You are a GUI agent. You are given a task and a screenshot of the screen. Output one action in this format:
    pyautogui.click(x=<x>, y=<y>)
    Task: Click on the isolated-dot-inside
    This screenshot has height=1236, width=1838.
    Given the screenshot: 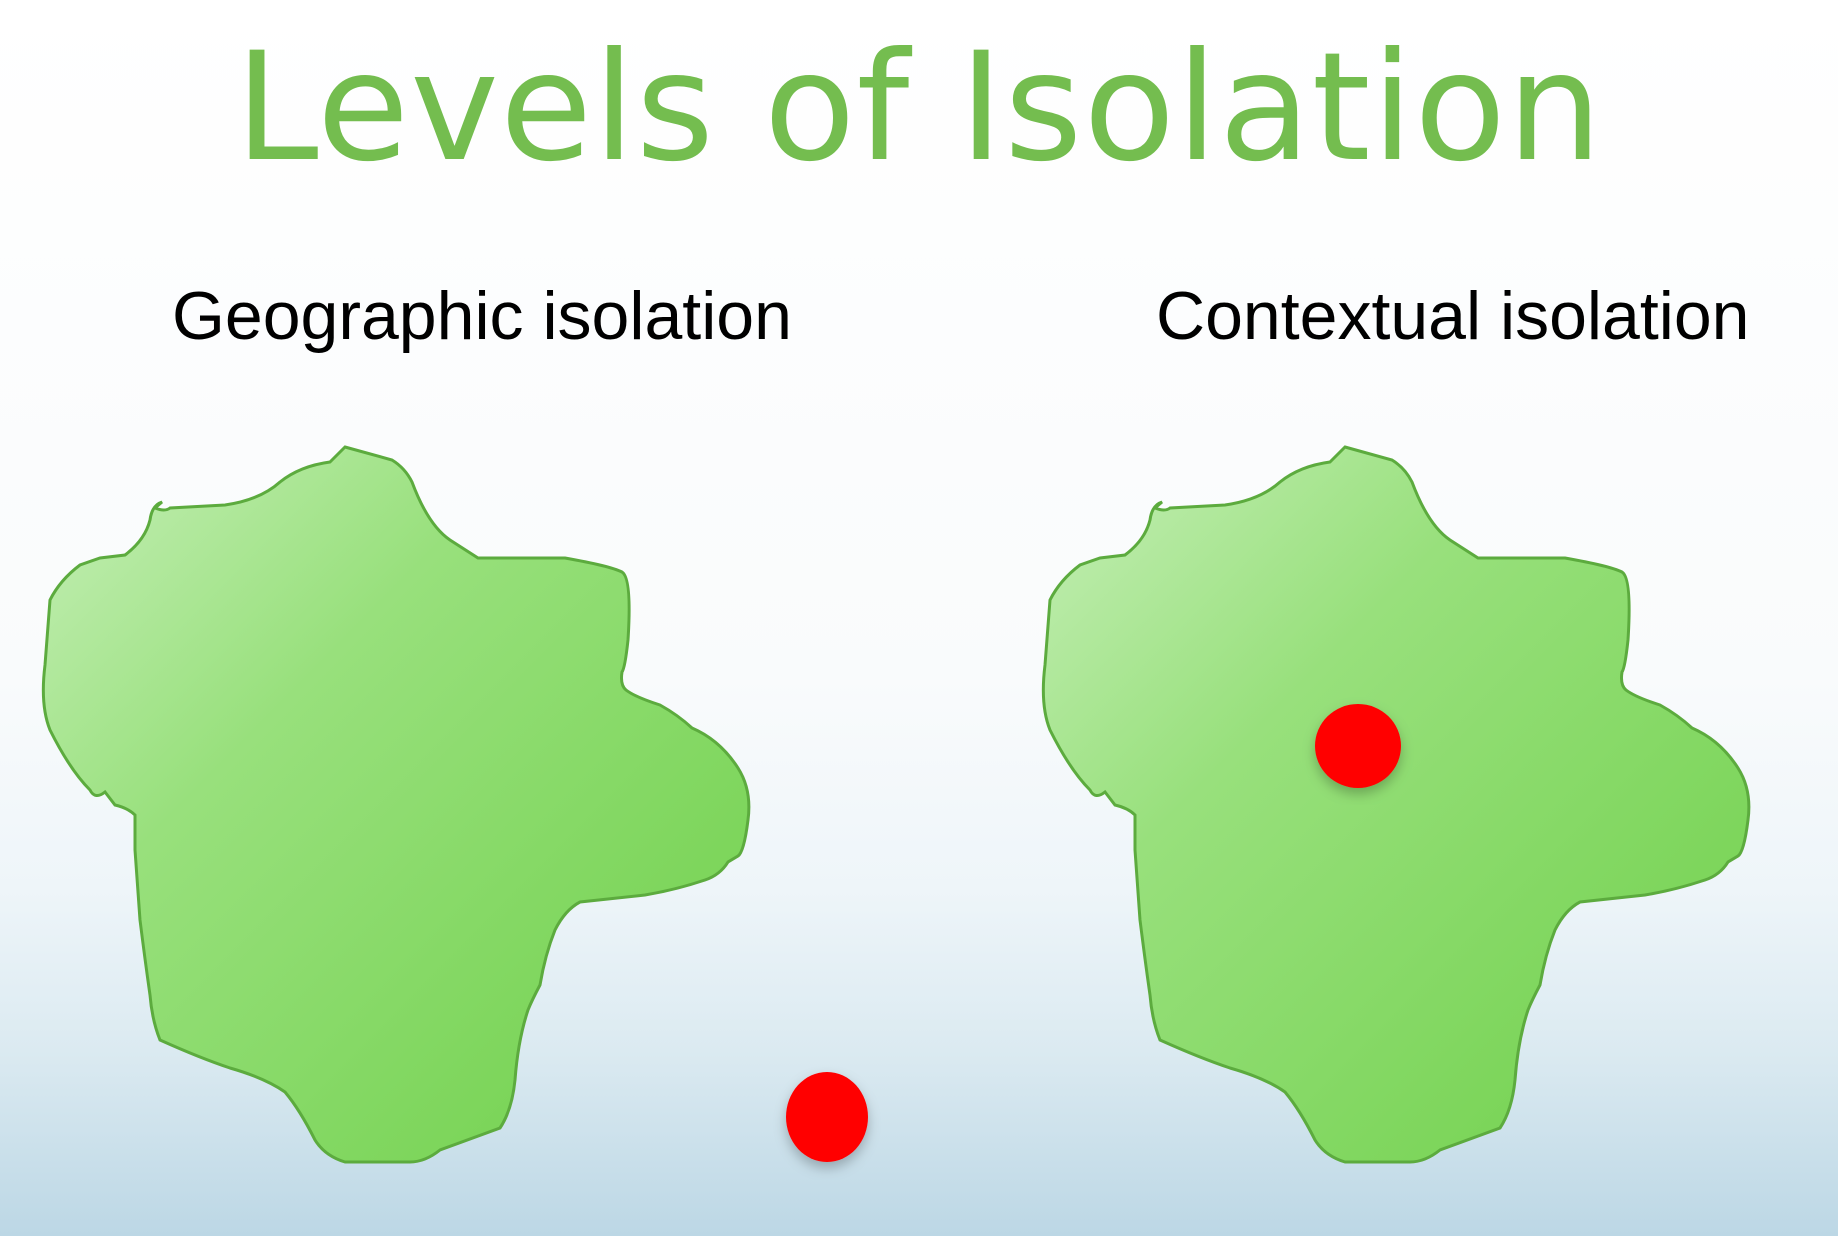 What is the action you would take?
    pyautogui.click(x=1358, y=746)
    